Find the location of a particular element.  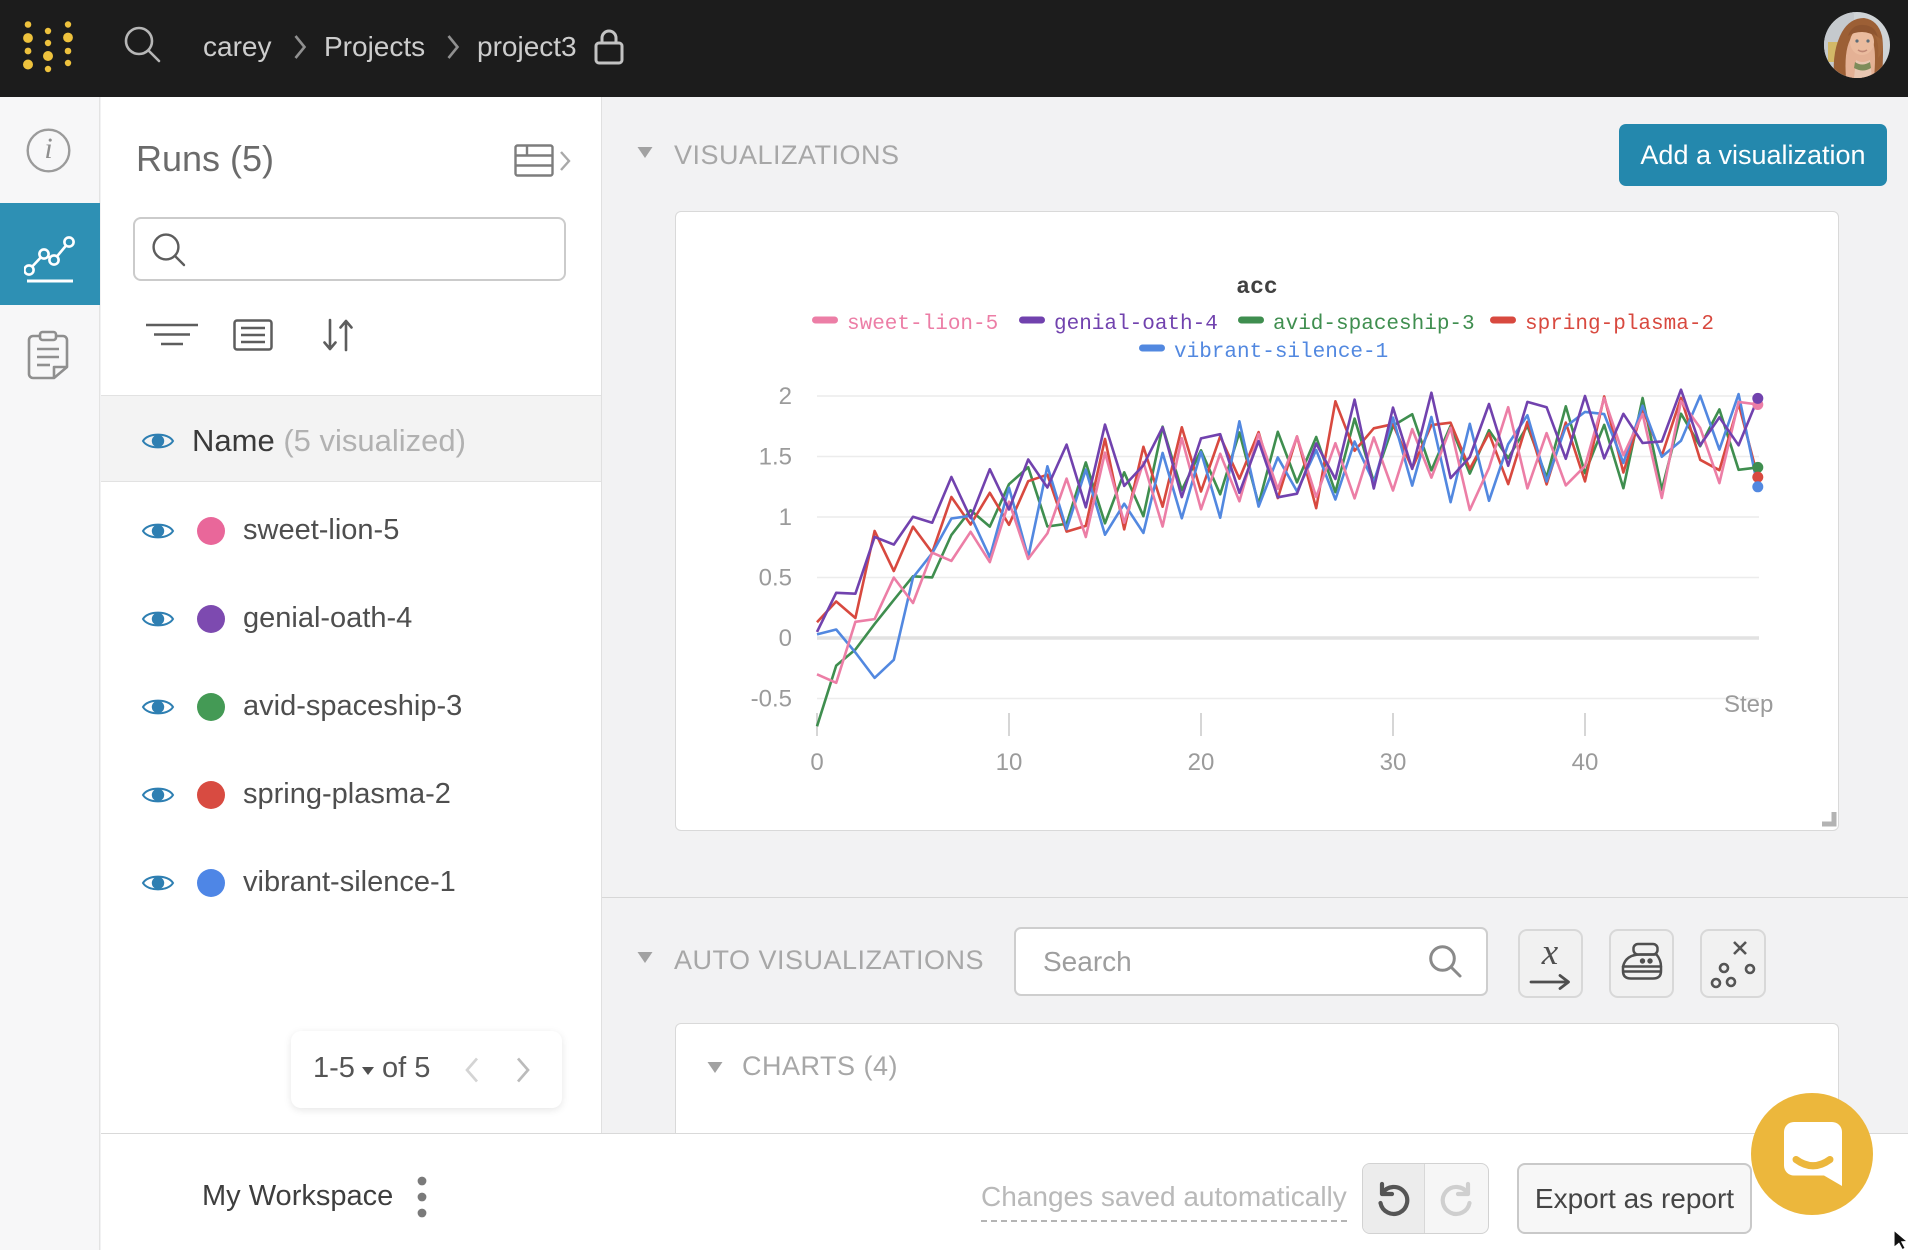

svg-text: 40 is located at coordinates (1585, 762).